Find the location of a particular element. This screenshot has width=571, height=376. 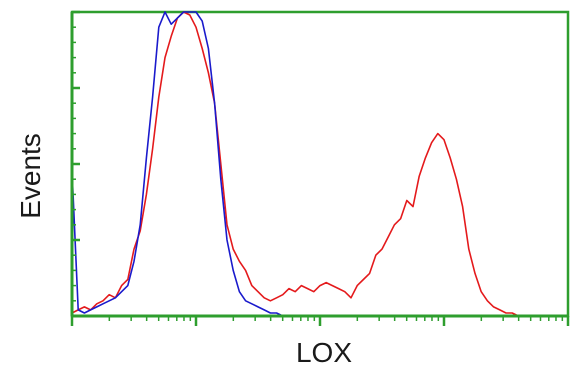

y-axis-label: Events is located at coordinates (30, 176).